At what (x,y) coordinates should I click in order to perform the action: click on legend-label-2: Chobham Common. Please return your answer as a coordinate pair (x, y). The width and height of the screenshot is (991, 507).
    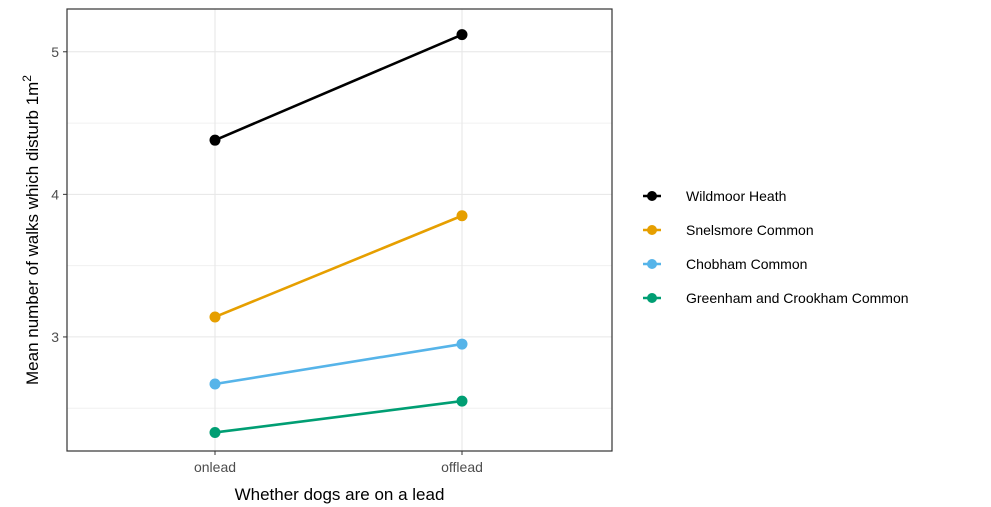
    Looking at the image, I should click on (746, 264).